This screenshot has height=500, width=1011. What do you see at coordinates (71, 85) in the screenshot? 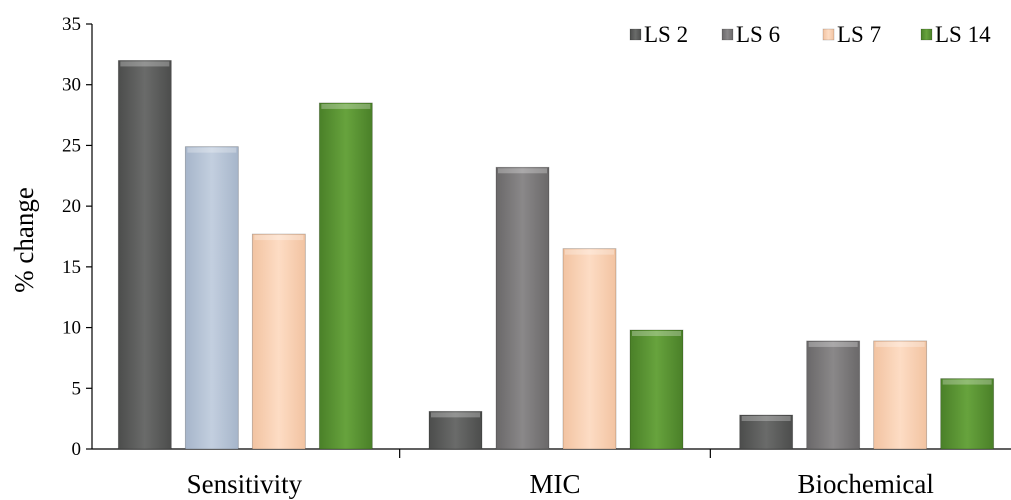
I see `y-tick-label: 30` at bounding box center [71, 85].